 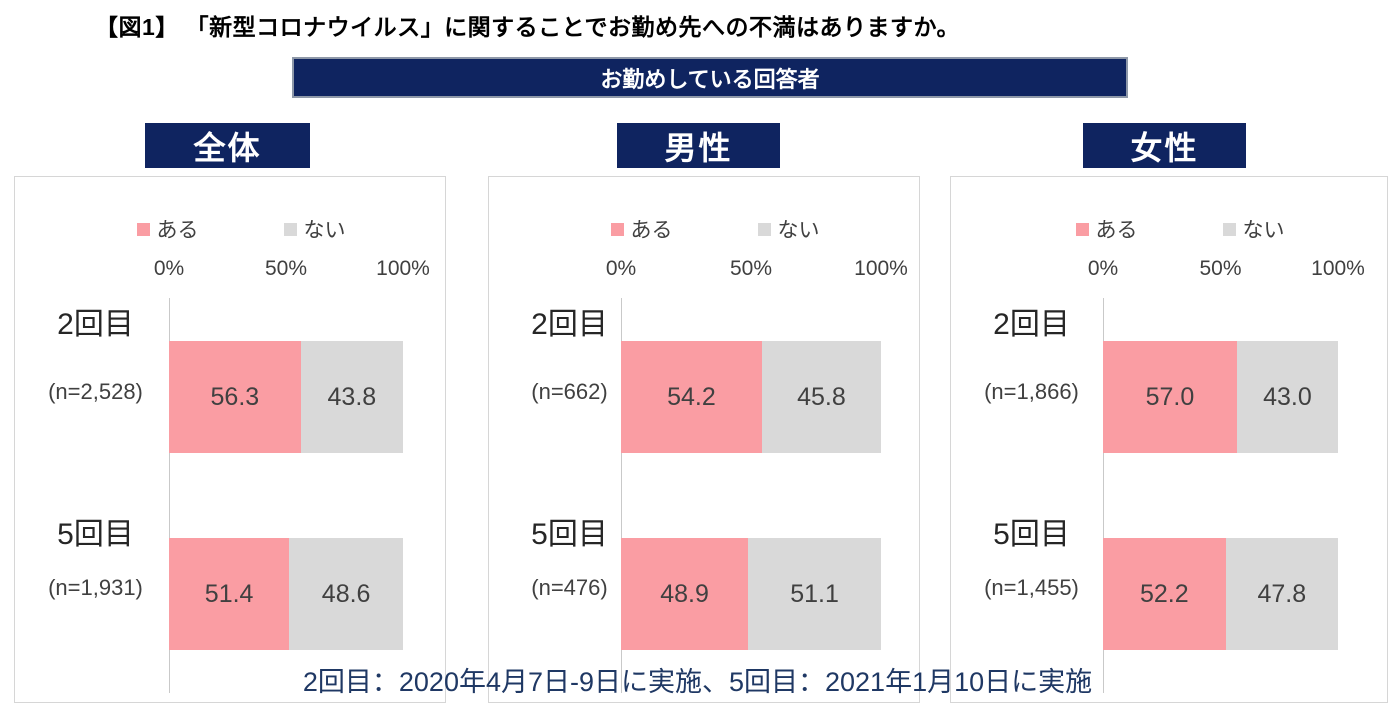 I want to click on bar-segment-nai: 43.0, so click(x=1287, y=397).